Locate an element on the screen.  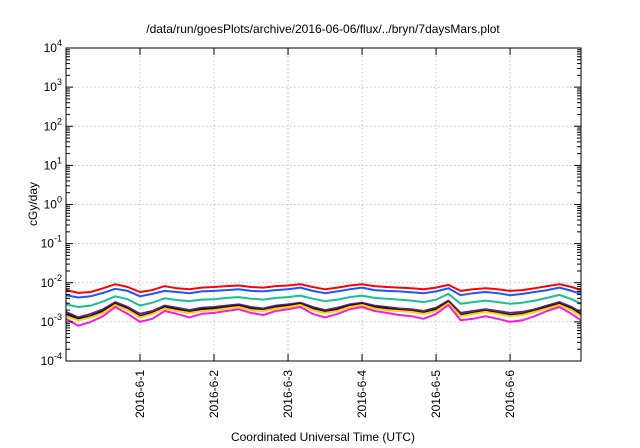
y-tick-label: 10⁰ is located at coordinates (53, 203).